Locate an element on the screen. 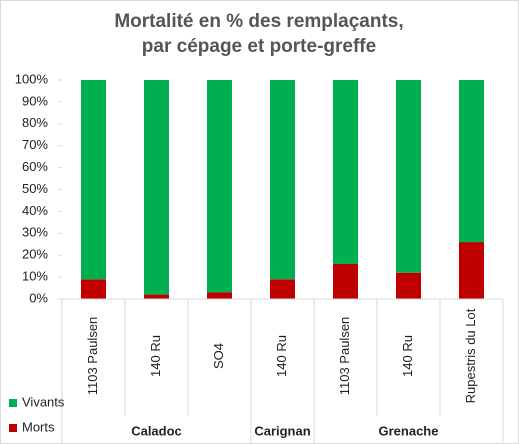 The height and width of the screenshot is (444, 519). y-tick-label: 40% is located at coordinates (35, 210).